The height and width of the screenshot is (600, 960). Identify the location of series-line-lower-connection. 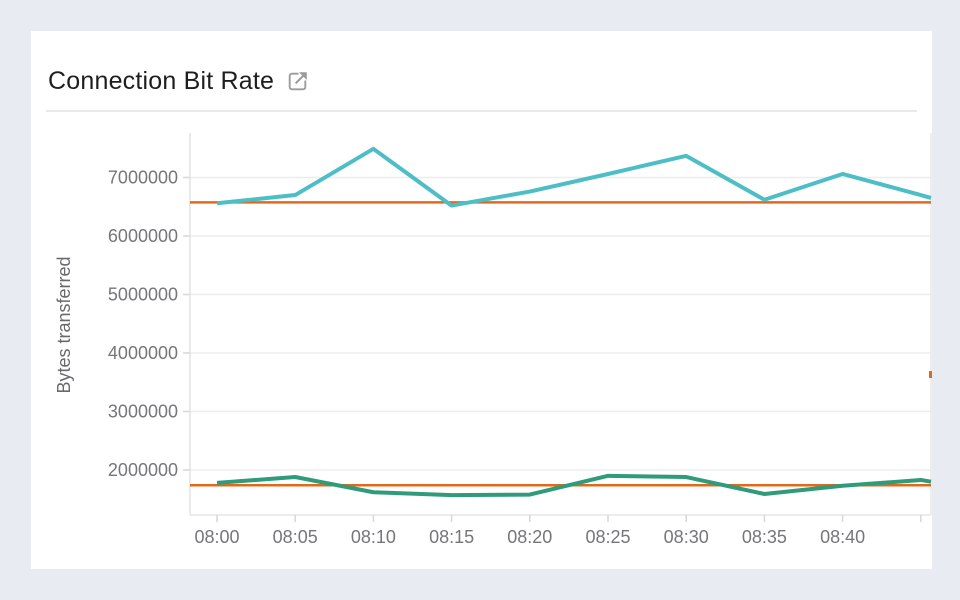
(574, 485).